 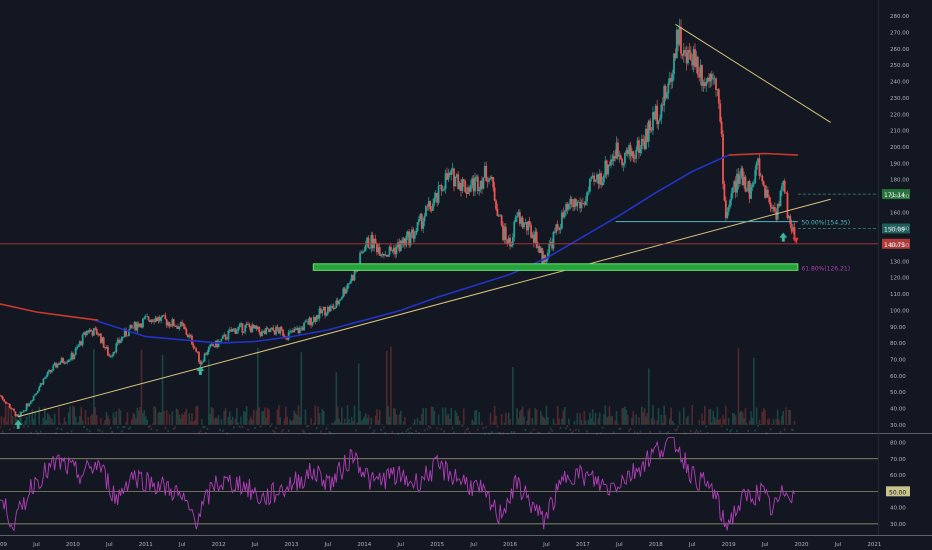 I want to click on trendline, so click(x=753, y=73).